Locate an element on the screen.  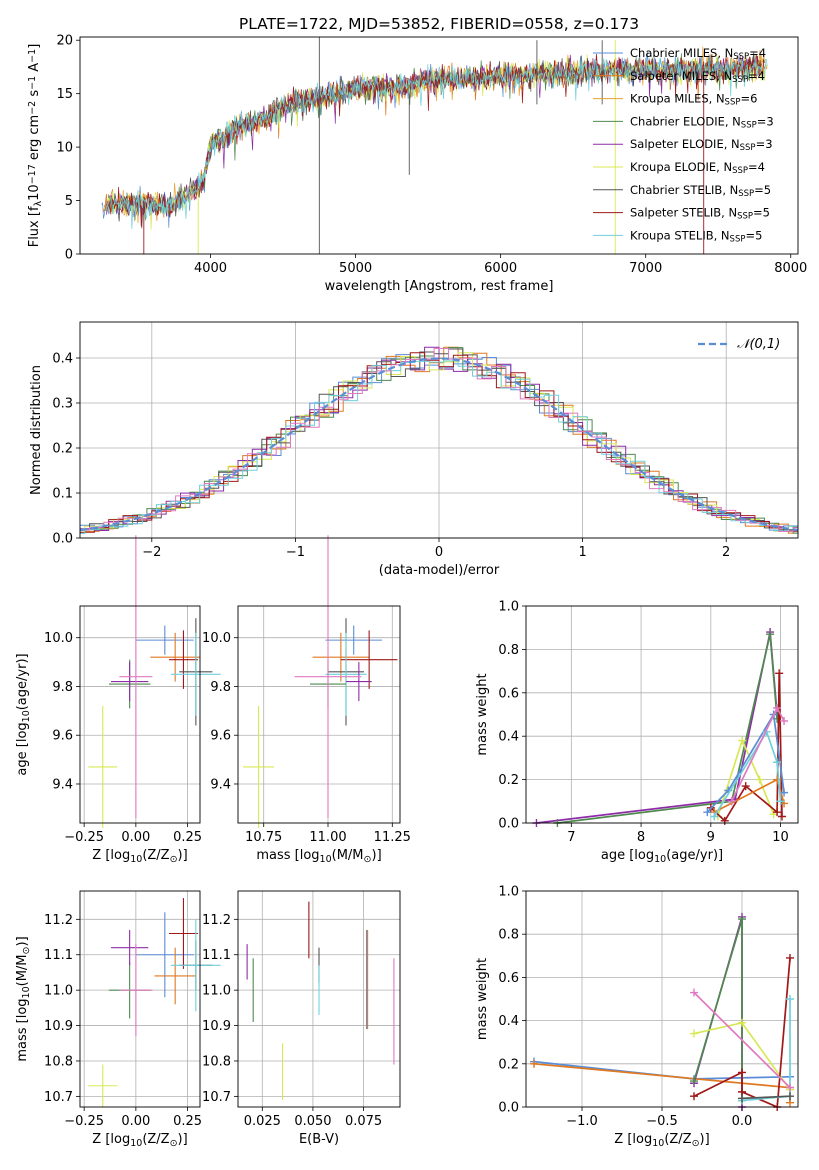
label-part: Z [log is located at coordinates (111, 855).